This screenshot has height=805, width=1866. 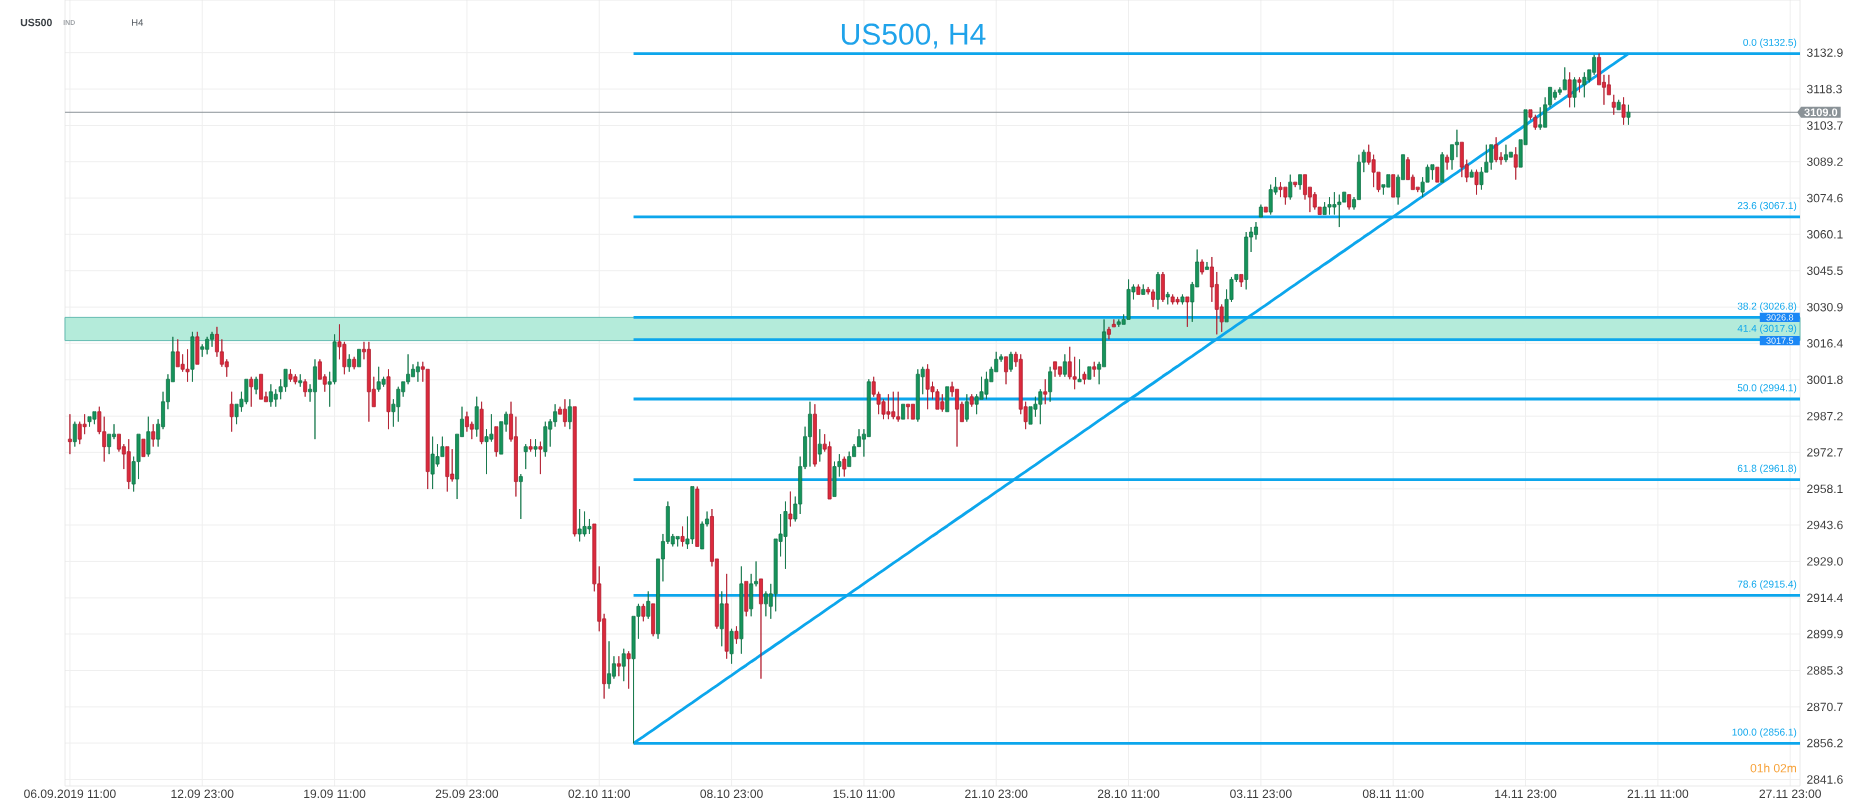 What do you see at coordinates (138, 22) in the screenshot?
I see `annotation: H4` at bounding box center [138, 22].